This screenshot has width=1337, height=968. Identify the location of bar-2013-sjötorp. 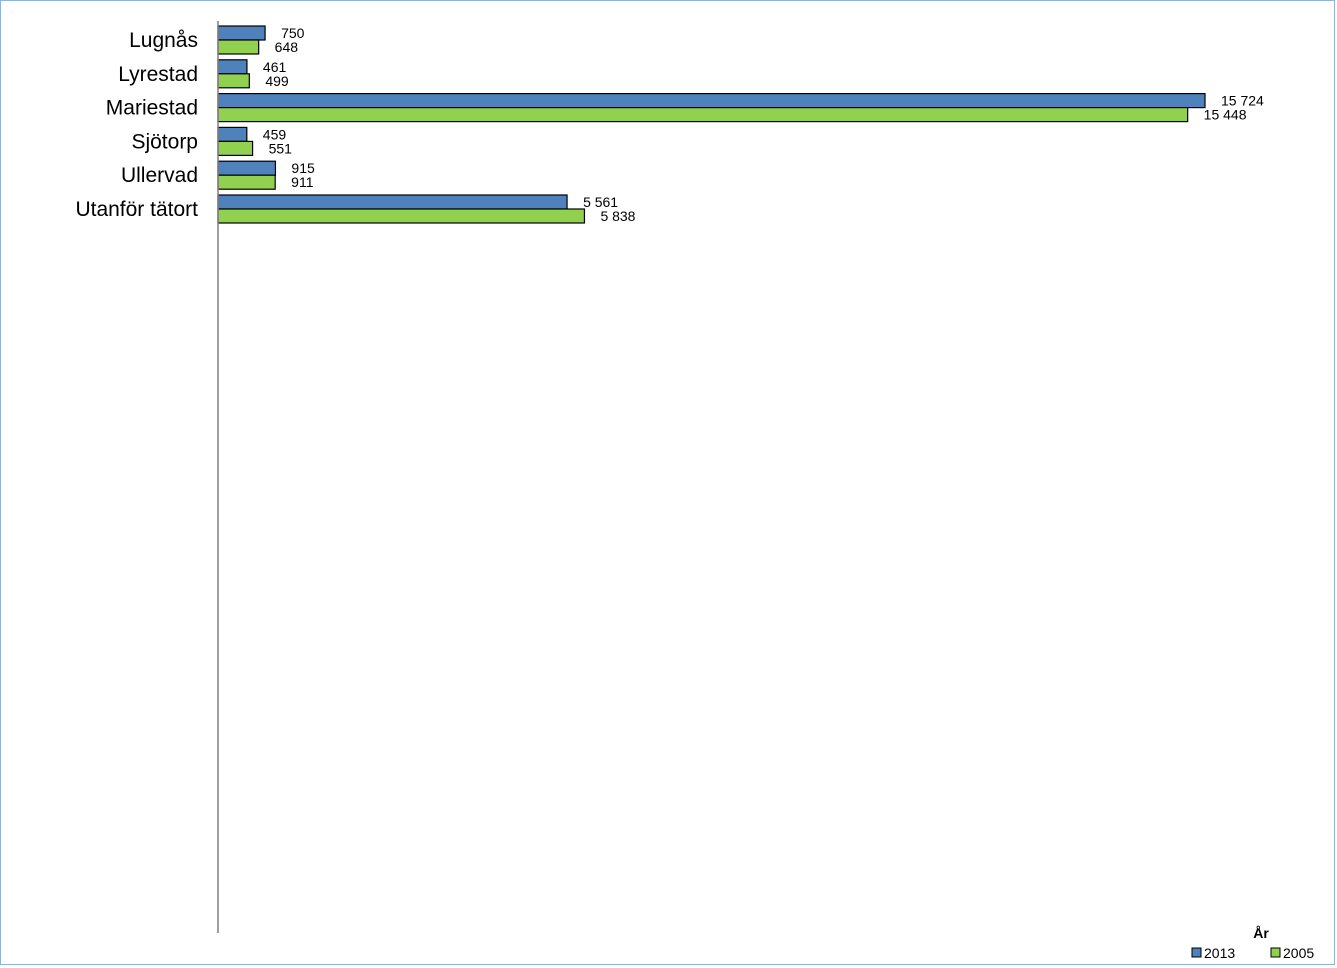
(232, 134).